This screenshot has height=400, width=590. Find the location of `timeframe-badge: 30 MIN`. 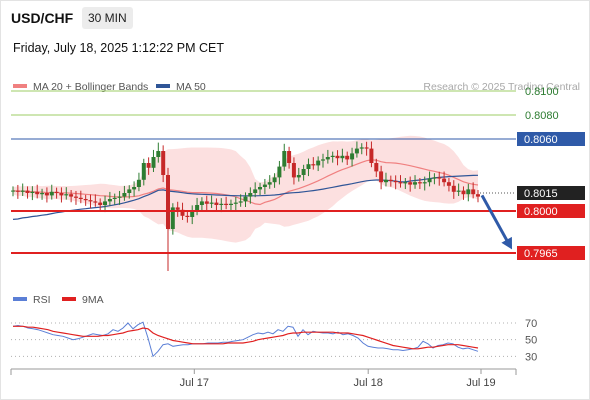

timeframe-badge: 30 MIN is located at coordinates (107, 18).